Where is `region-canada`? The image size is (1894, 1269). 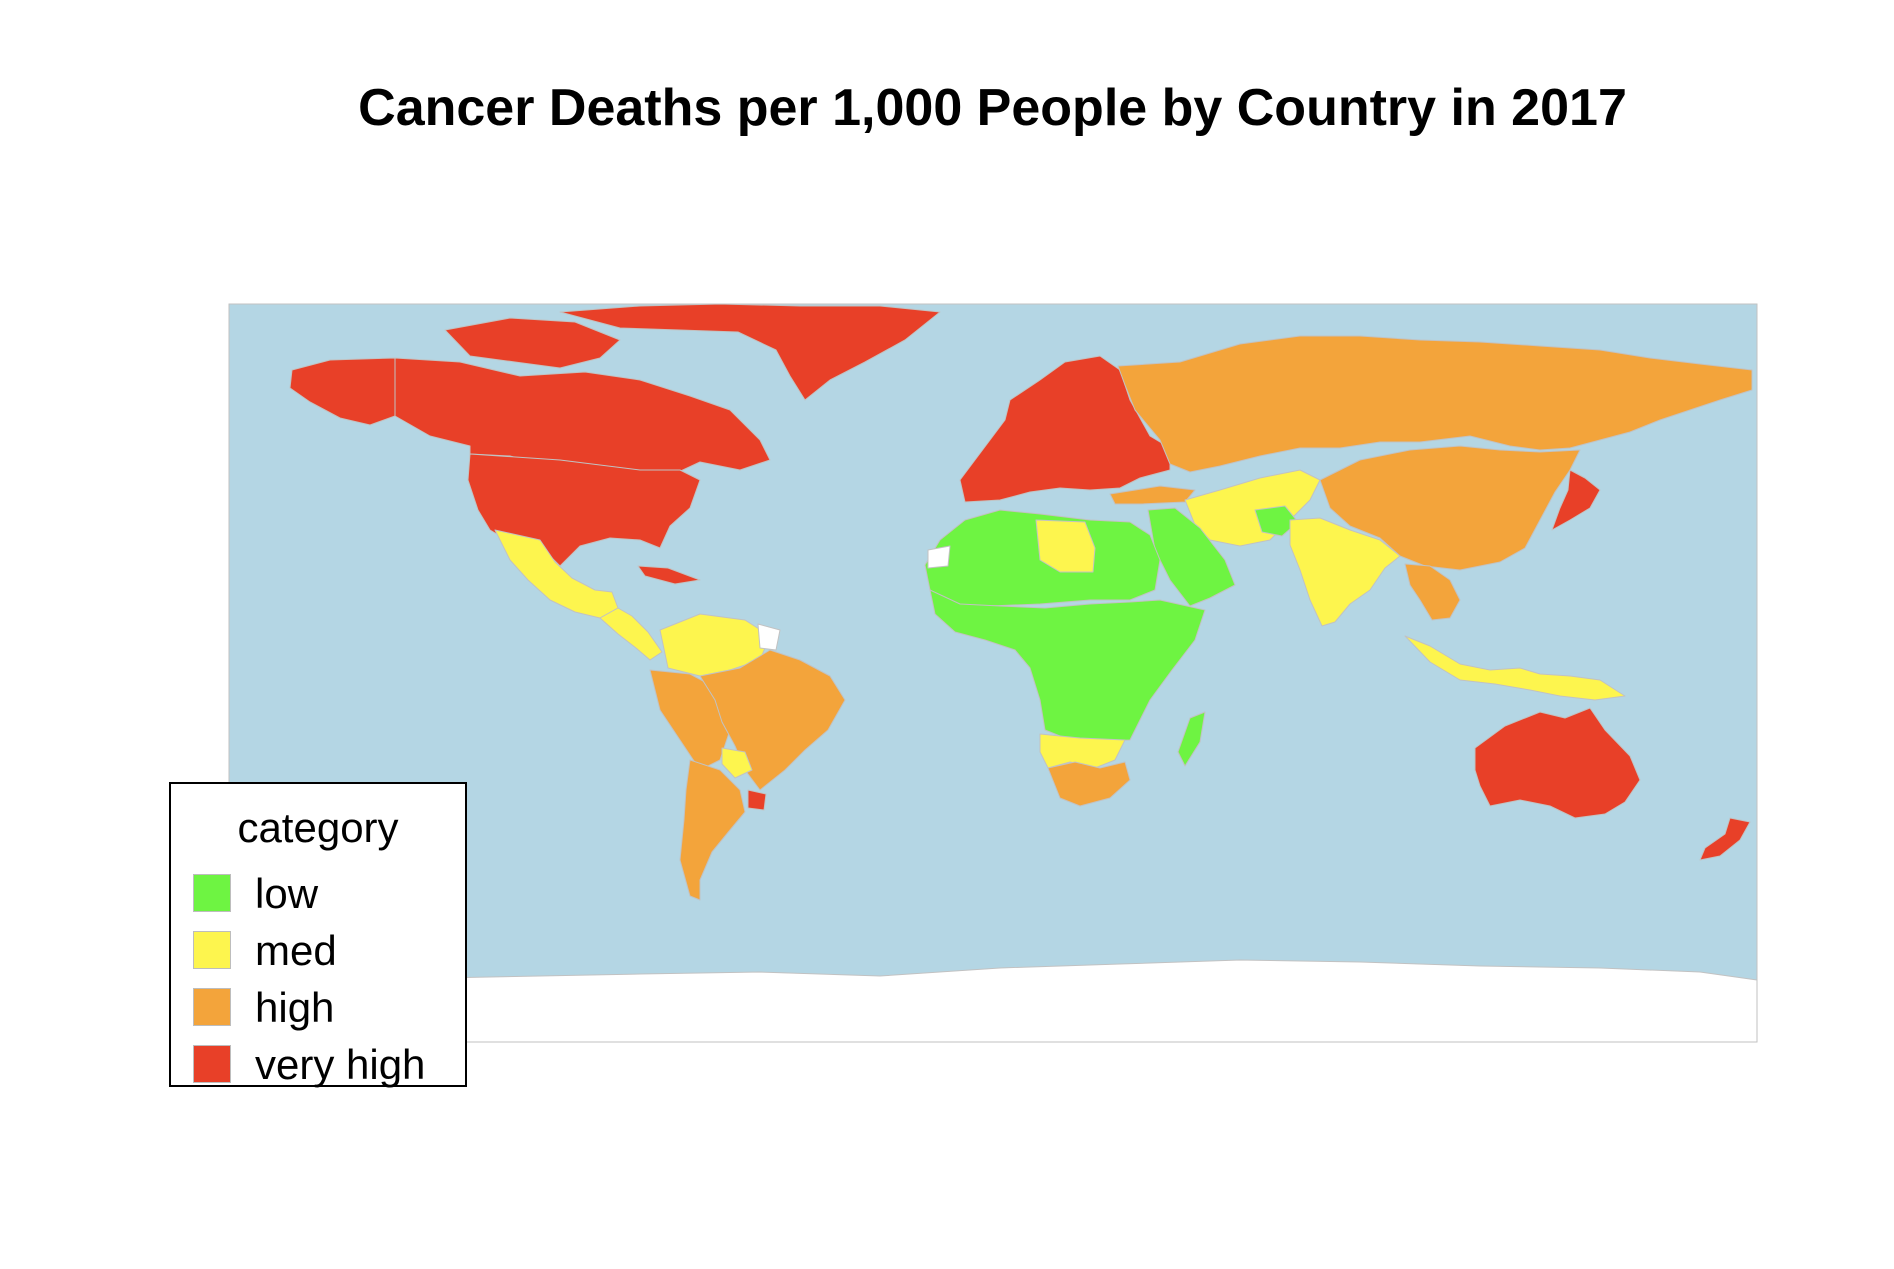 region-canada is located at coordinates (582, 425).